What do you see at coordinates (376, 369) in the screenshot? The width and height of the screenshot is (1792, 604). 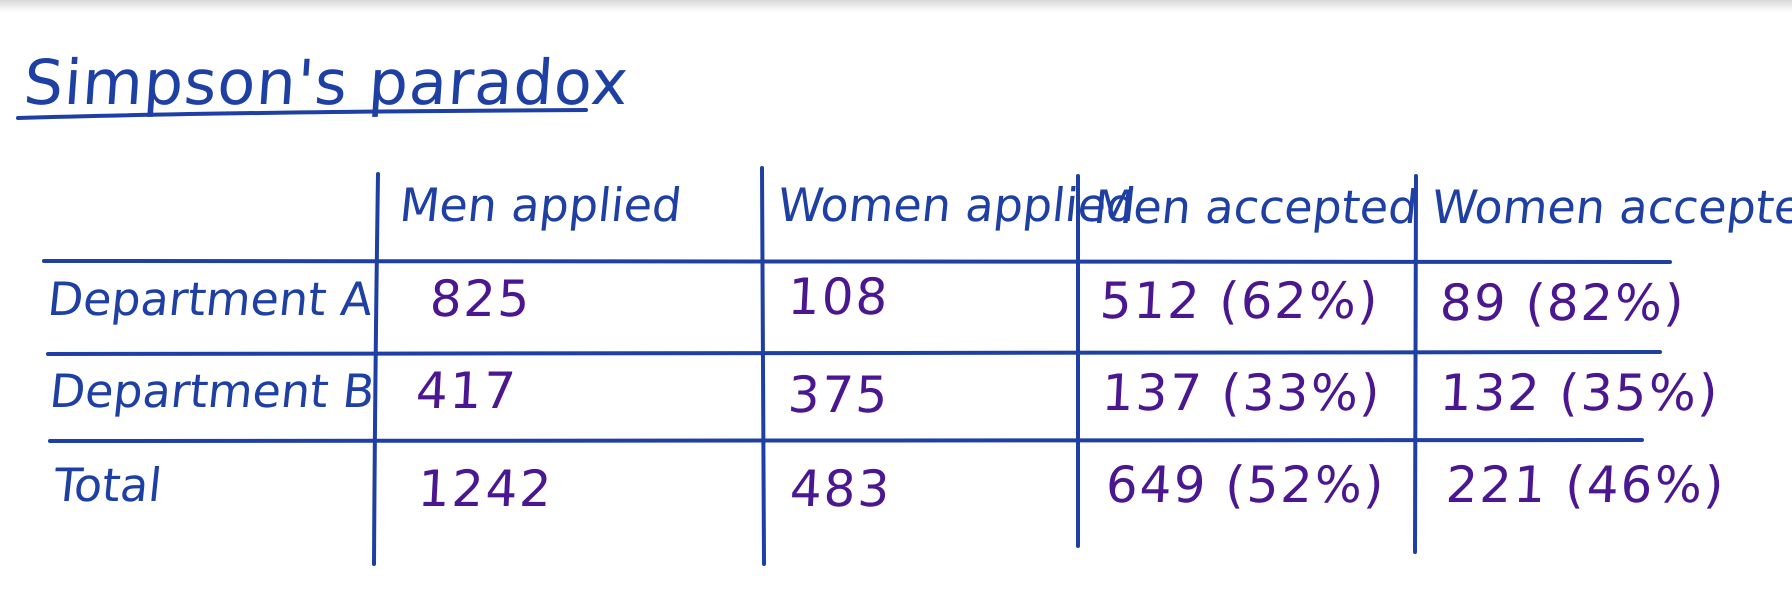 I see `grid-line-v1` at bounding box center [376, 369].